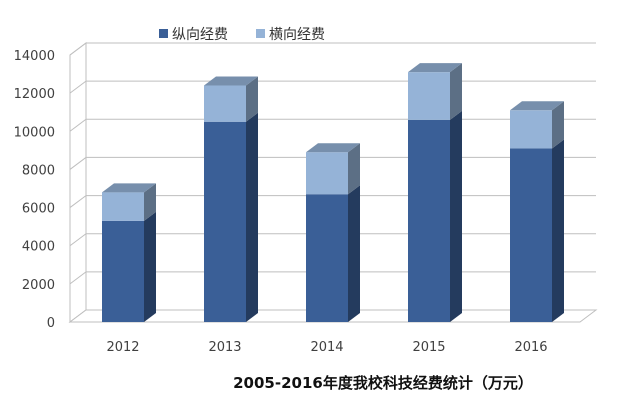 The height and width of the screenshot is (401, 637). What do you see at coordinates (333, 148) in the screenshot?
I see `bar-top-2014` at bounding box center [333, 148].